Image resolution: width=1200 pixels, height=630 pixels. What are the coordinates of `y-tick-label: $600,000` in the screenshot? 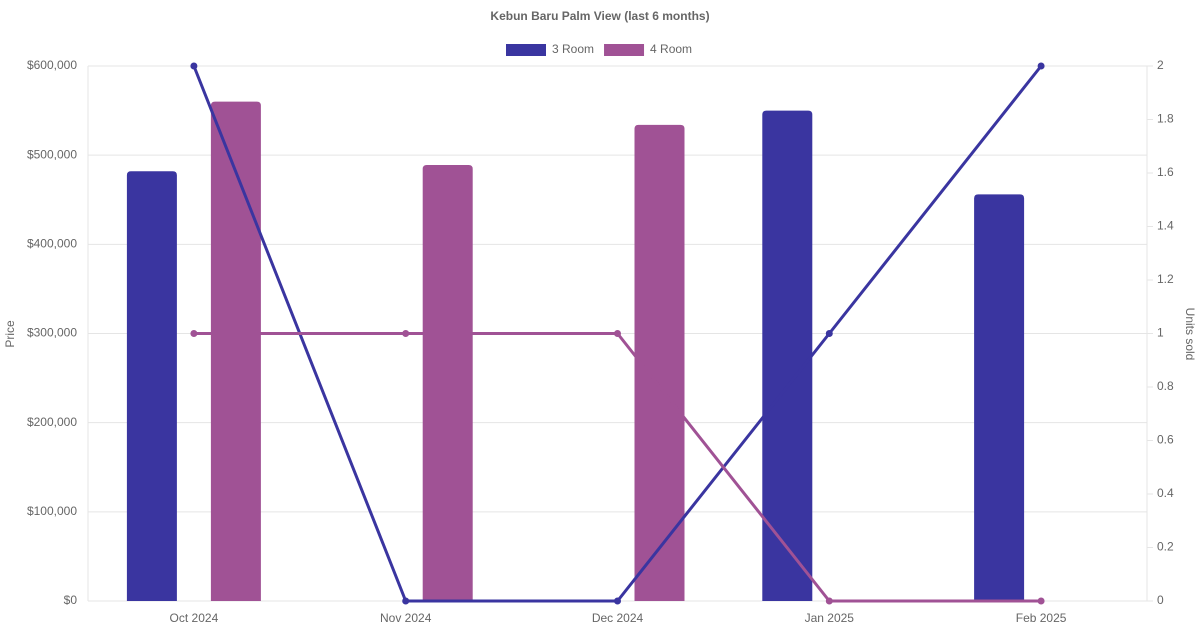 It's located at (52, 65).